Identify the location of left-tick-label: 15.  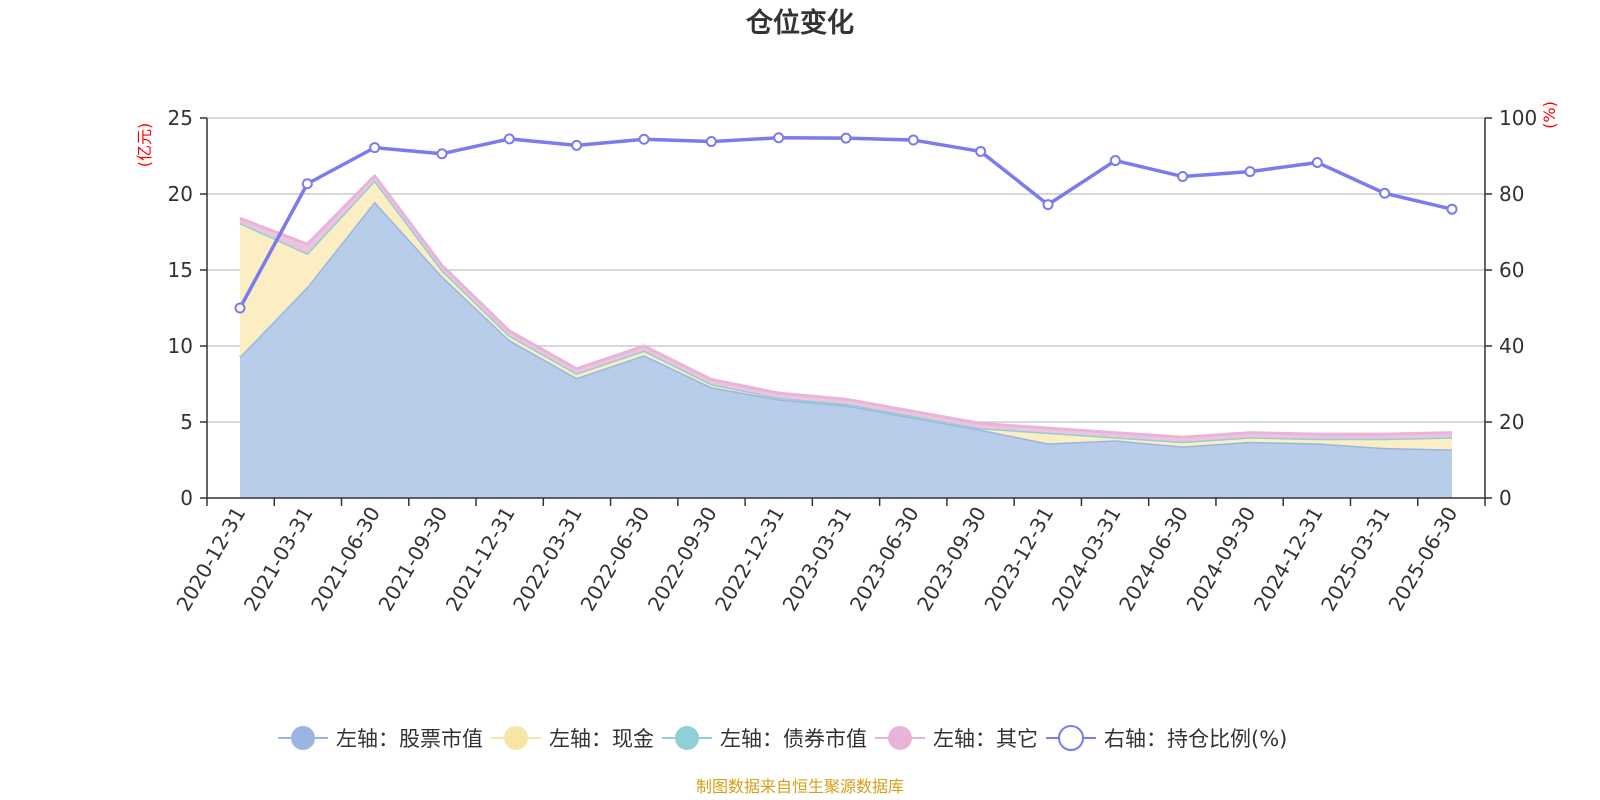
(180, 270).